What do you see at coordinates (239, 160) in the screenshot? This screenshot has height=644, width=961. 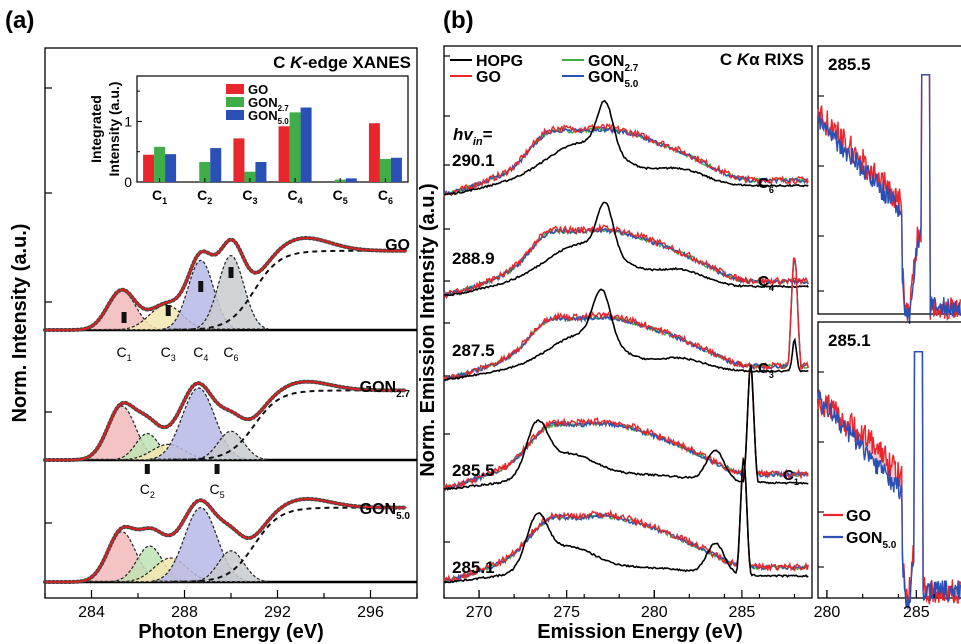 I see `inset-bar-GO-C3` at bounding box center [239, 160].